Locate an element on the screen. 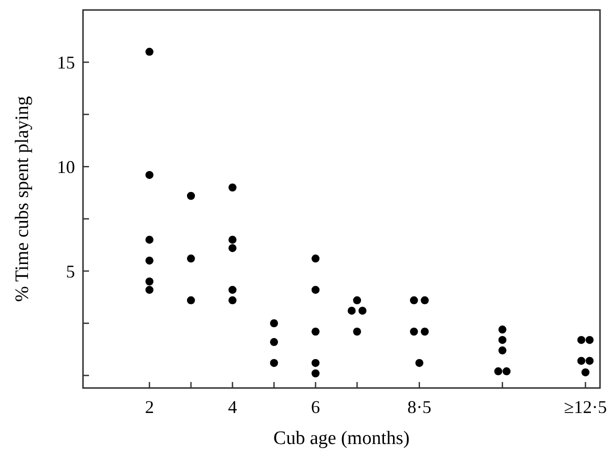 Image resolution: width=613 pixels, height=456 pixels. y-tick-label: 10 is located at coordinates (66, 166).